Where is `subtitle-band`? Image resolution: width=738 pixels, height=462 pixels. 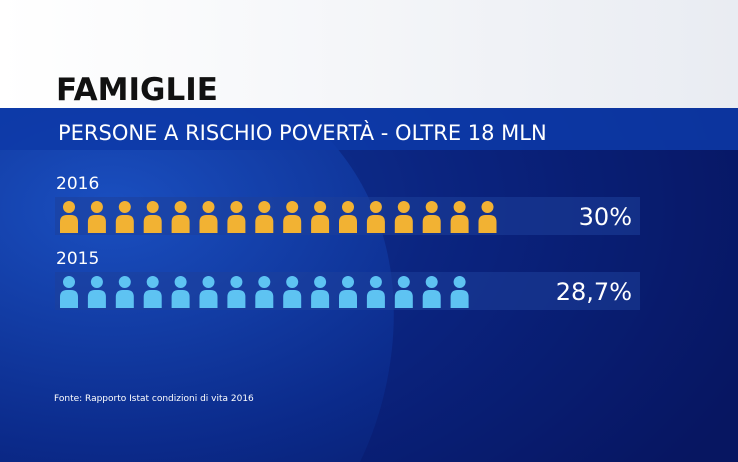 subtitle-band is located at coordinates (369, 129).